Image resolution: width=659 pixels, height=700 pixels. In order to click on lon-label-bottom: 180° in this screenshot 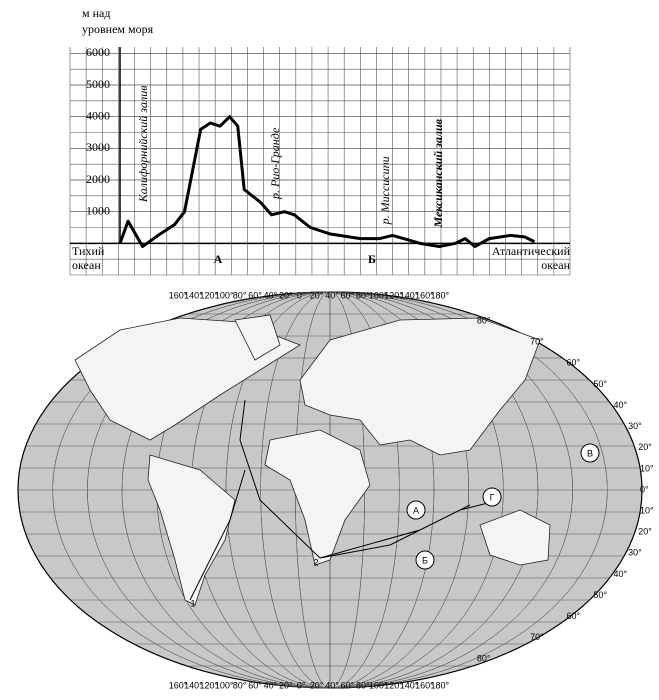, I will do `click(439, 685)`.